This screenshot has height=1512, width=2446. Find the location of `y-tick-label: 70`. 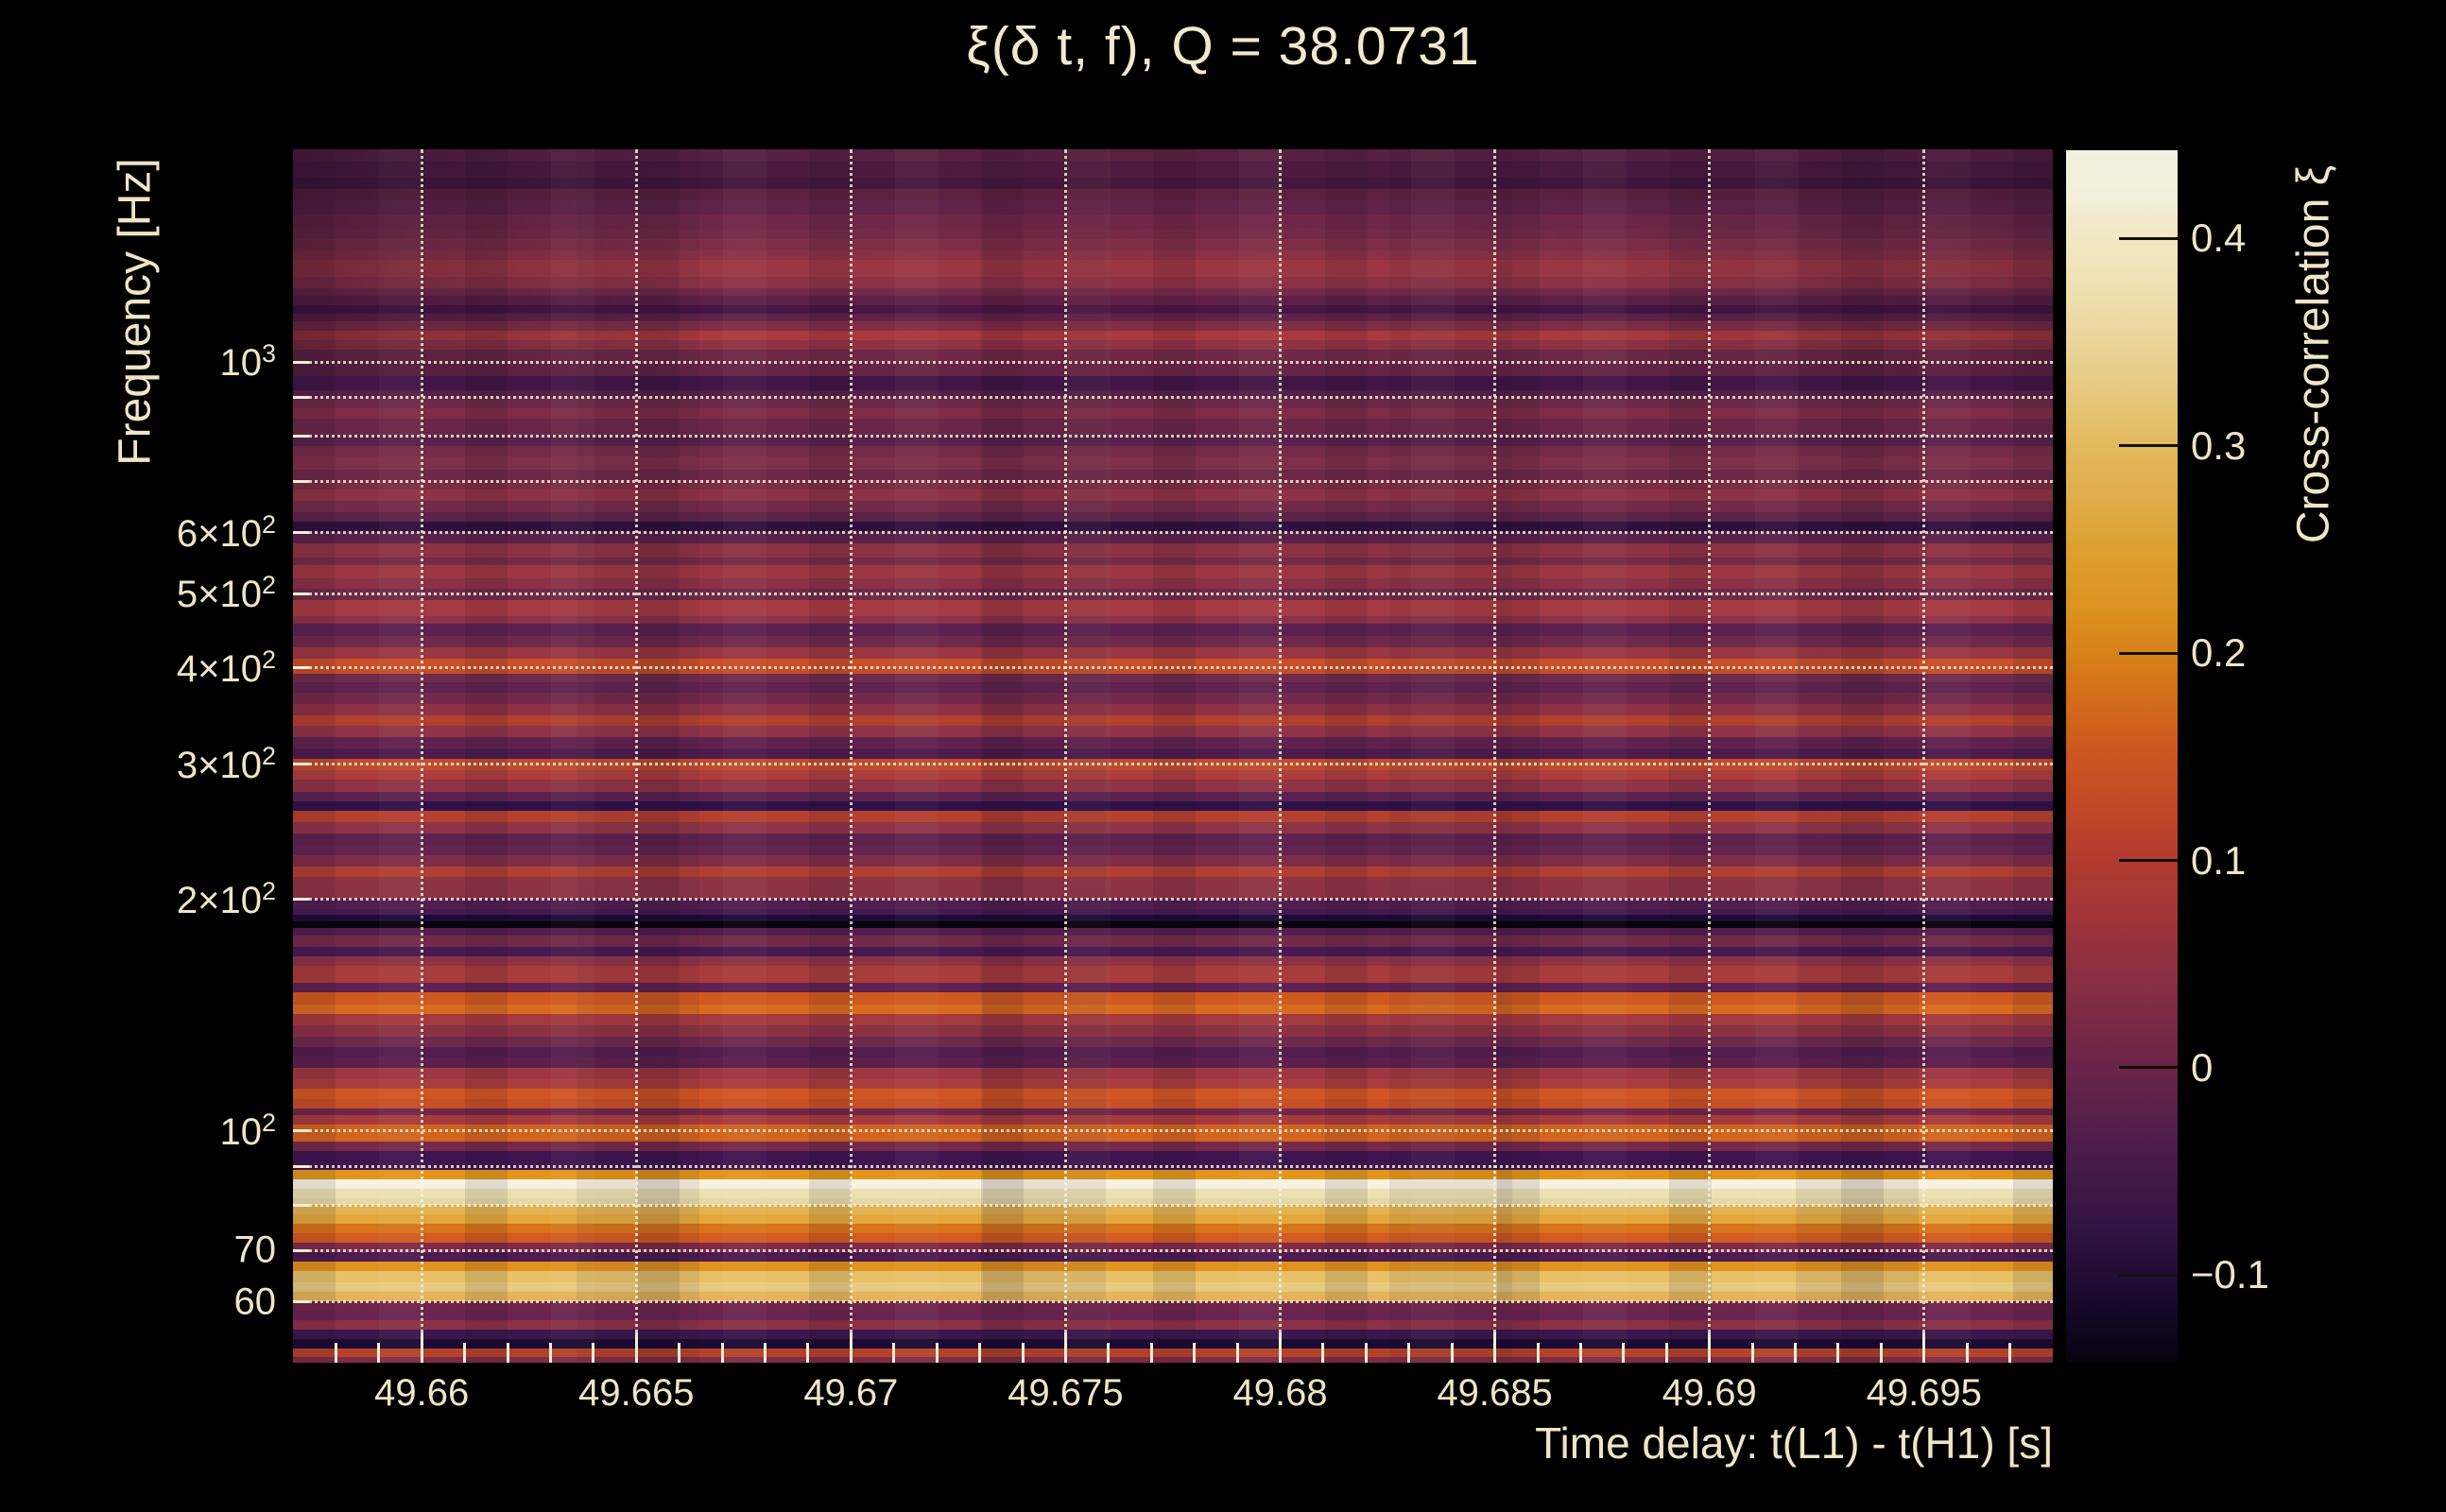

y-tick-label: 70 is located at coordinates (255, 1249).